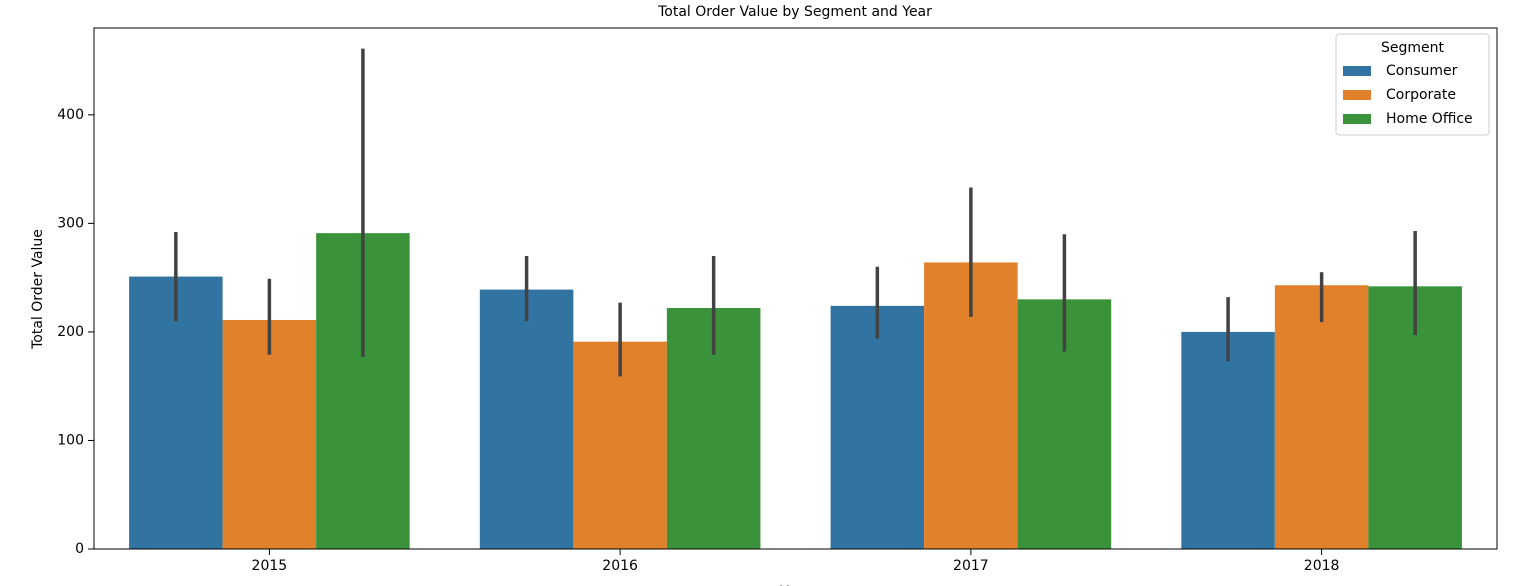  Describe the element at coordinates (70, 223) in the screenshot. I see `y-tick-label: 300` at that location.